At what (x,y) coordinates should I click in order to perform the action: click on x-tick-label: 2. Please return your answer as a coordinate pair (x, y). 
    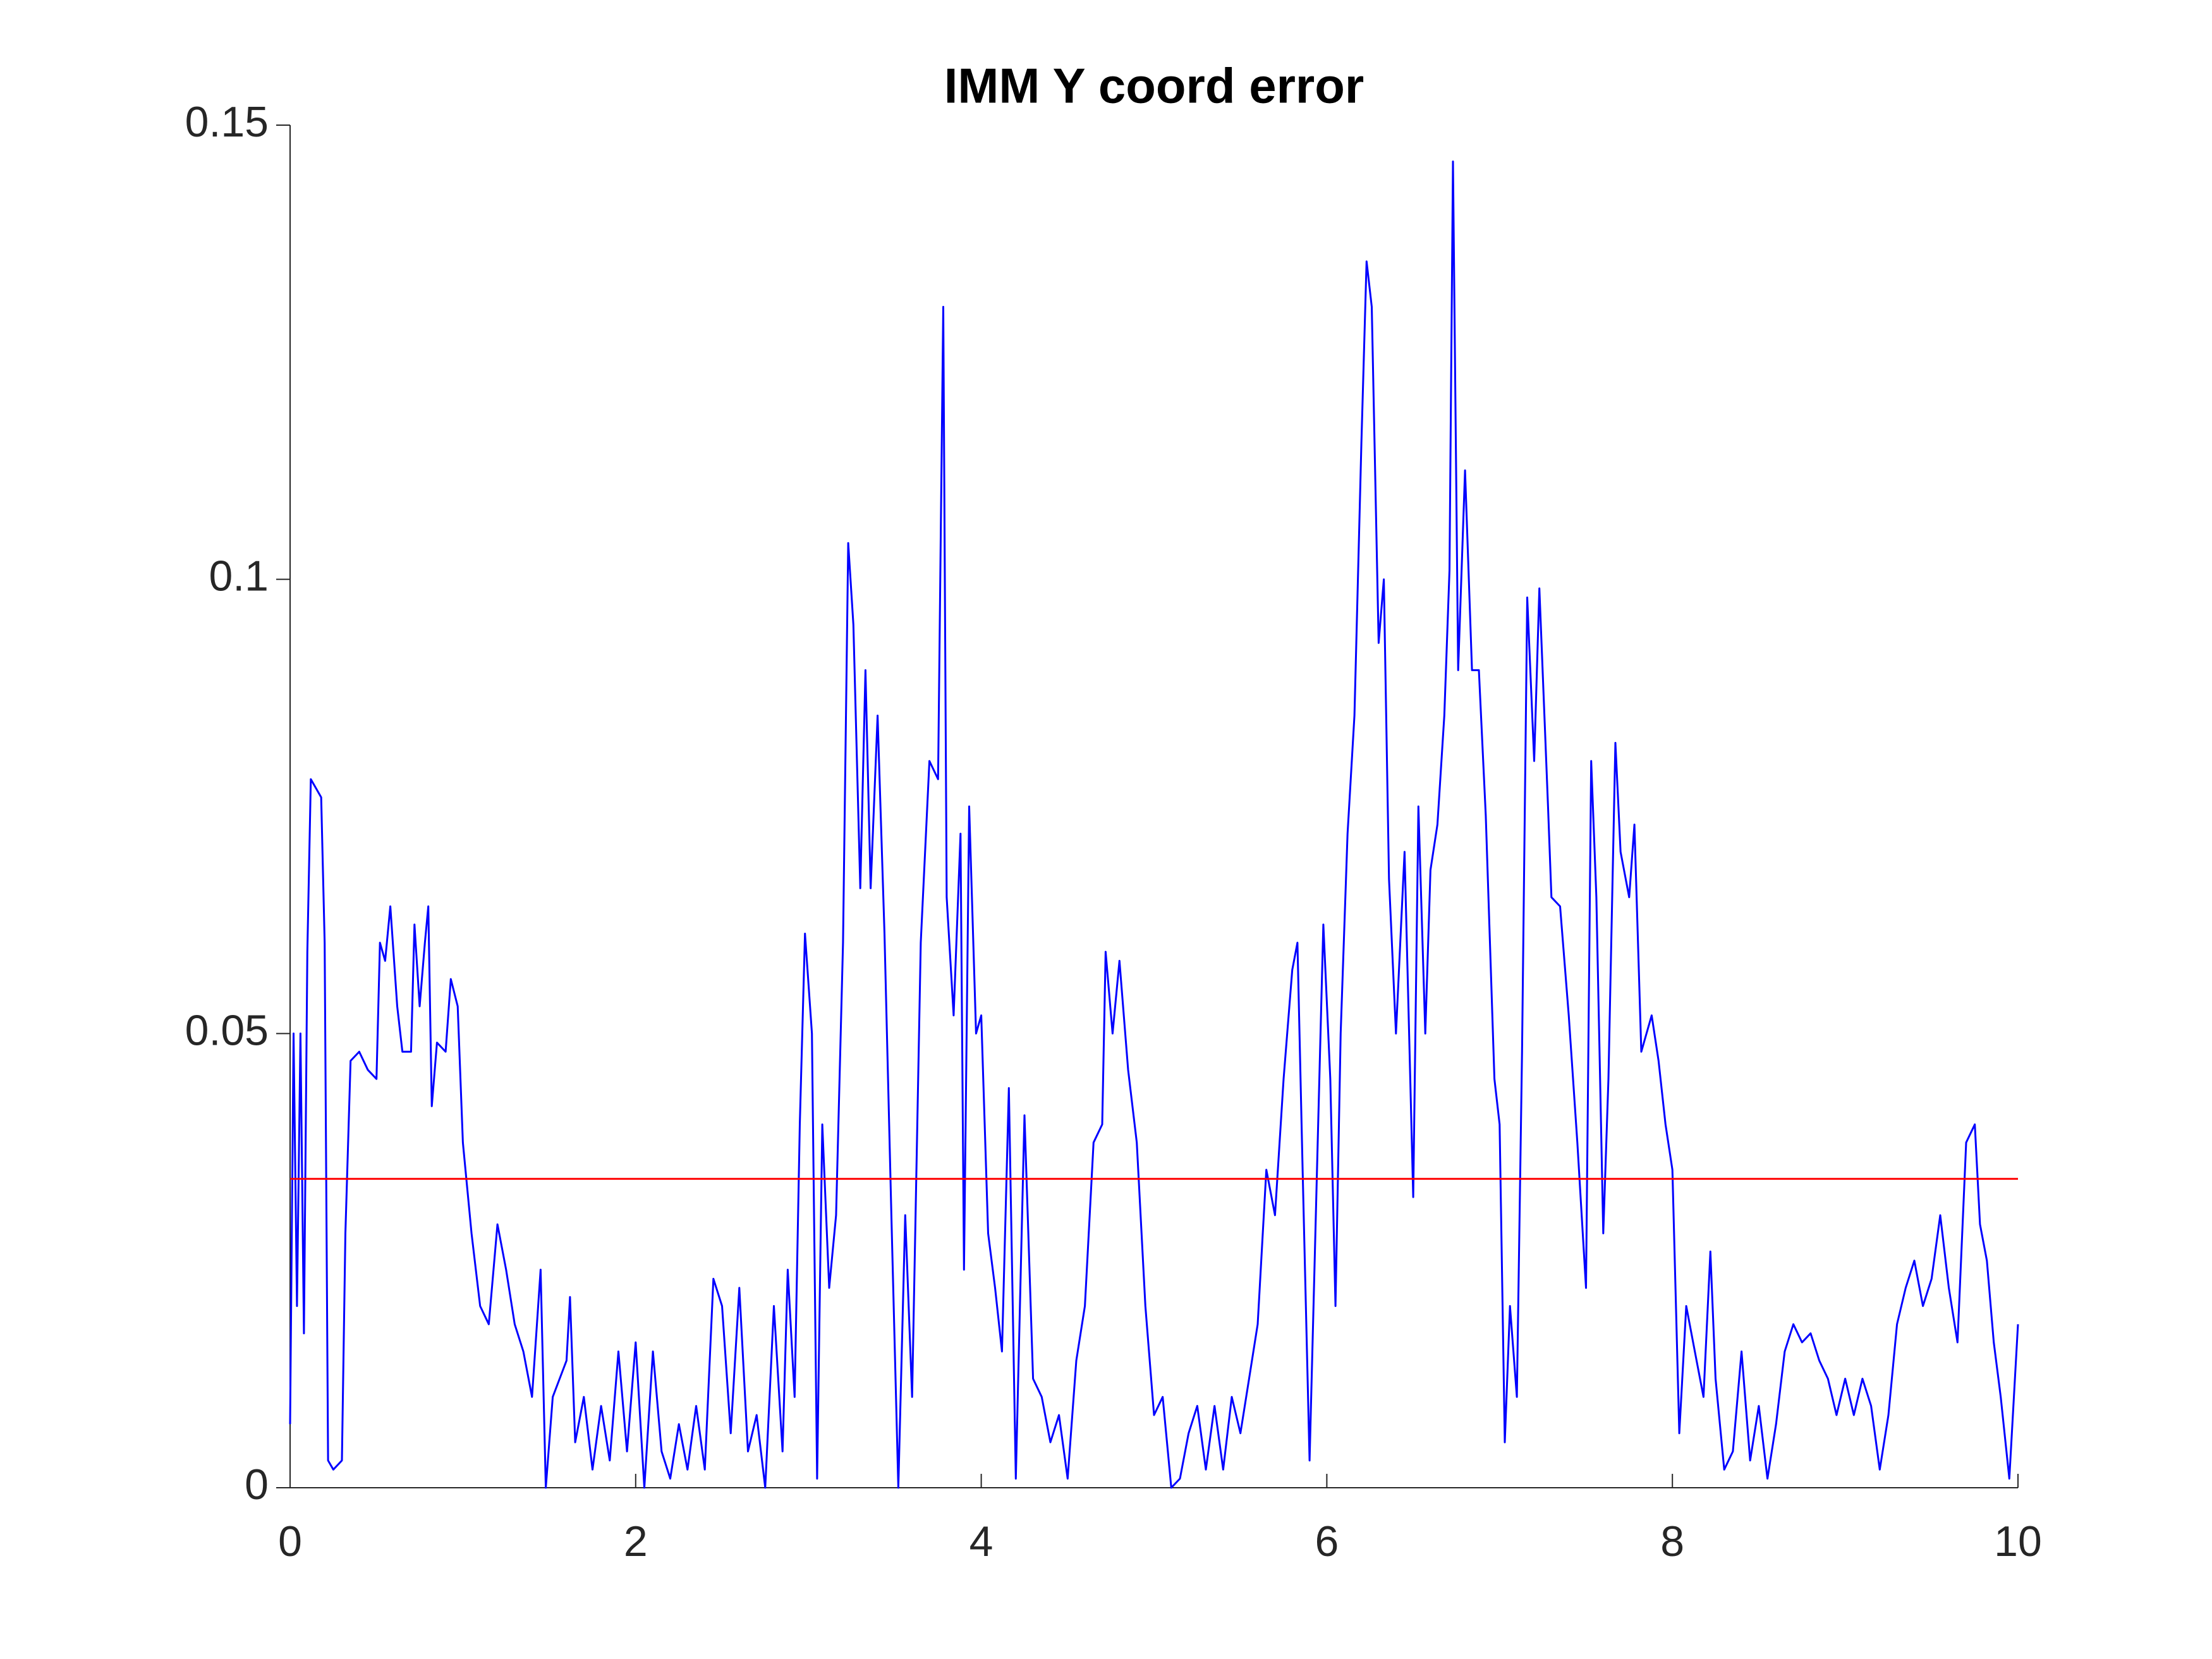
    Looking at the image, I should click on (636, 1541).